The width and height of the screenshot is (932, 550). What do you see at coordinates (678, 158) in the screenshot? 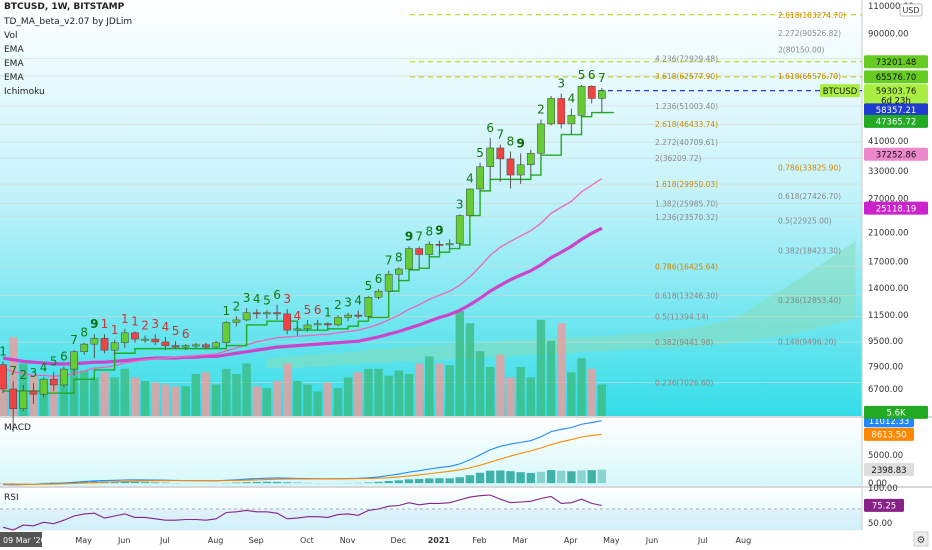
I see `fib-label: 2(36209.72)` at bounding box center [678, 158].